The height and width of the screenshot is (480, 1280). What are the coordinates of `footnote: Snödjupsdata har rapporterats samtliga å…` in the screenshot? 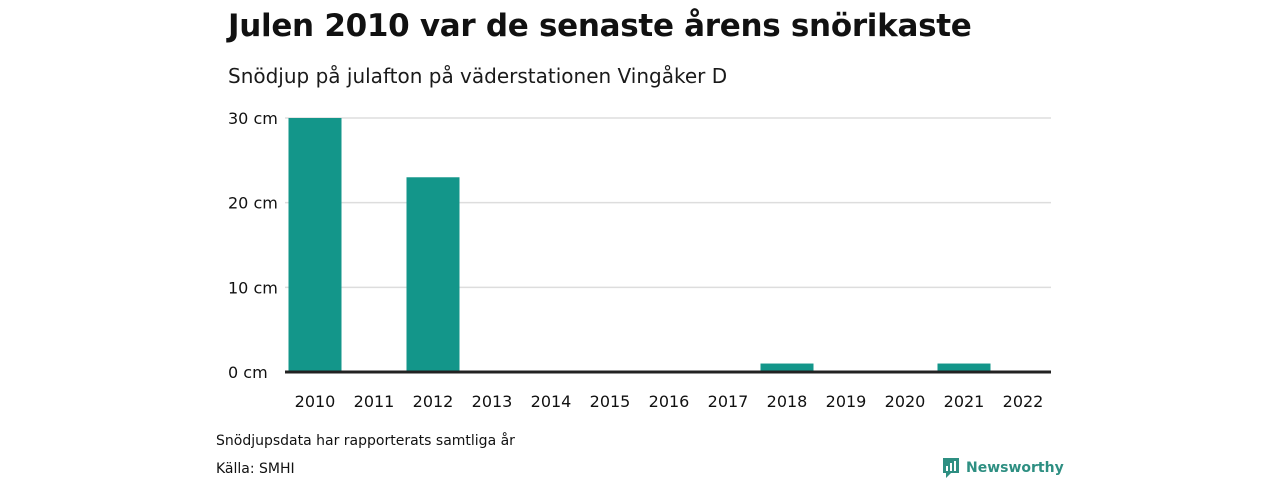 It's located at (365, 441).